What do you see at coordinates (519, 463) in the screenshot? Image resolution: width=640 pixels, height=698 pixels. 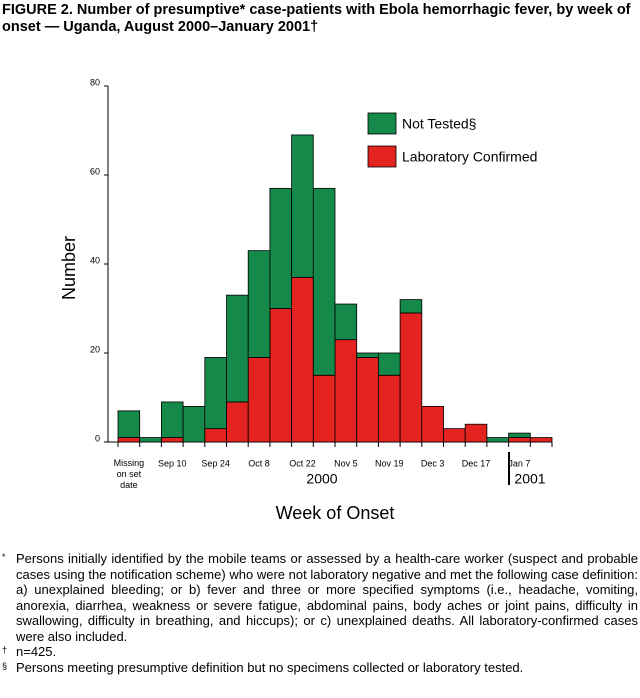 I see `x-tick-label: Jan 7` at bounding box center [519, 463].